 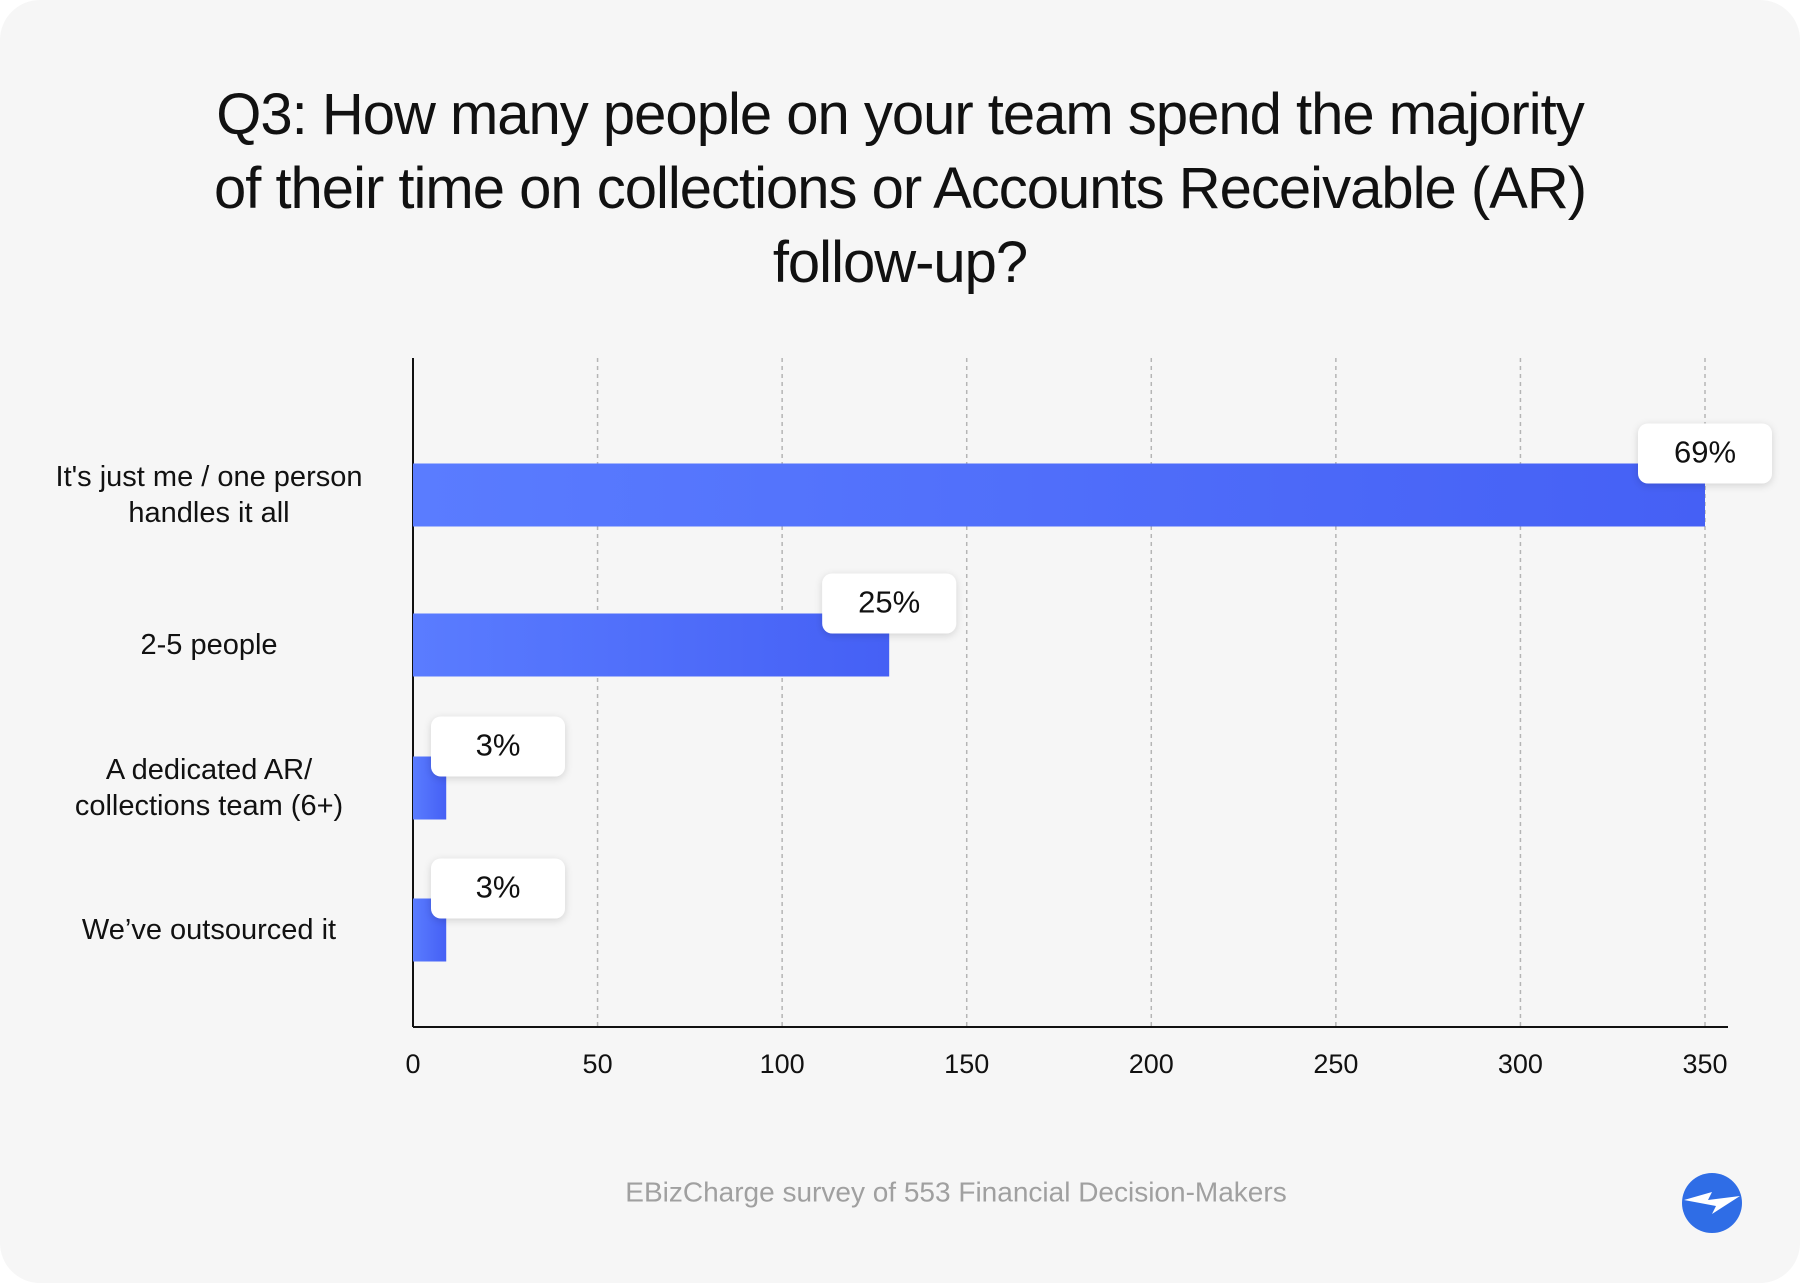 What do you see at coordinates (209, 495) in the screenshot?
I see `y-tick-label: It's just me / one person handles it all` at bounding box center [209, 495].